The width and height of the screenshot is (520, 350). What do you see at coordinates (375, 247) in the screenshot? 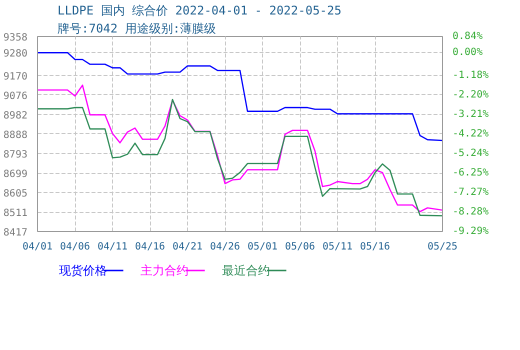
I see `x-tick-label: 05/16` at bounding box center [375, 247].